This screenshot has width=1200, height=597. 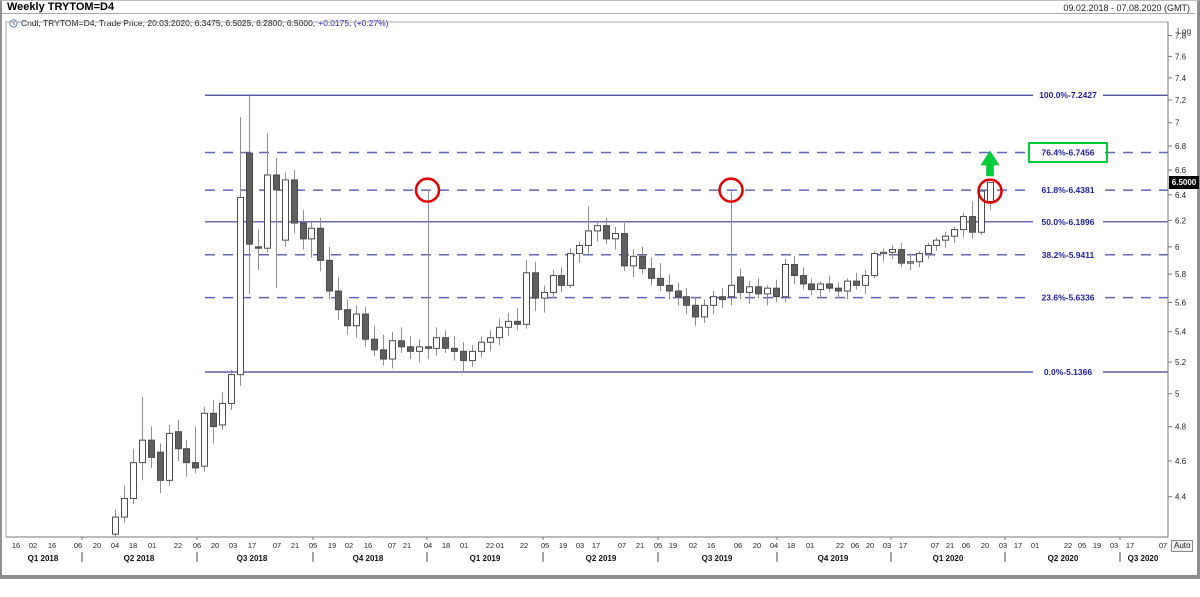 I want to click on quarter-label: Q3 2020, so click(x=1143, y=558).